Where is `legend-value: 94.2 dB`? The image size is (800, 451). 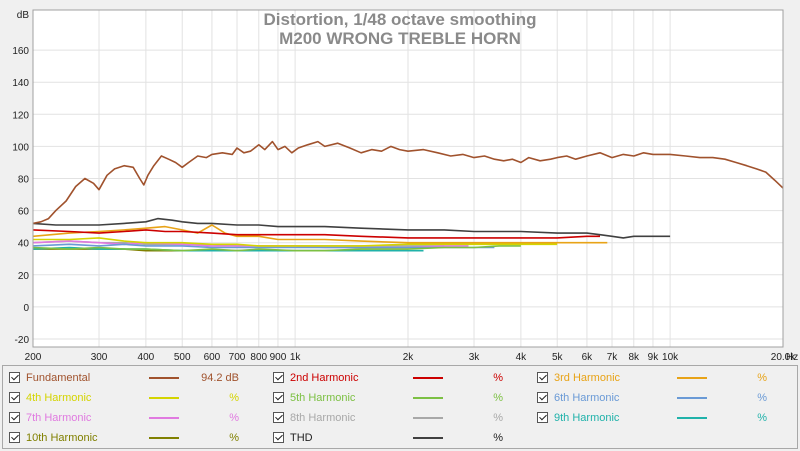 legend-value: 94.2 dB is located at coordinates (220, 378).